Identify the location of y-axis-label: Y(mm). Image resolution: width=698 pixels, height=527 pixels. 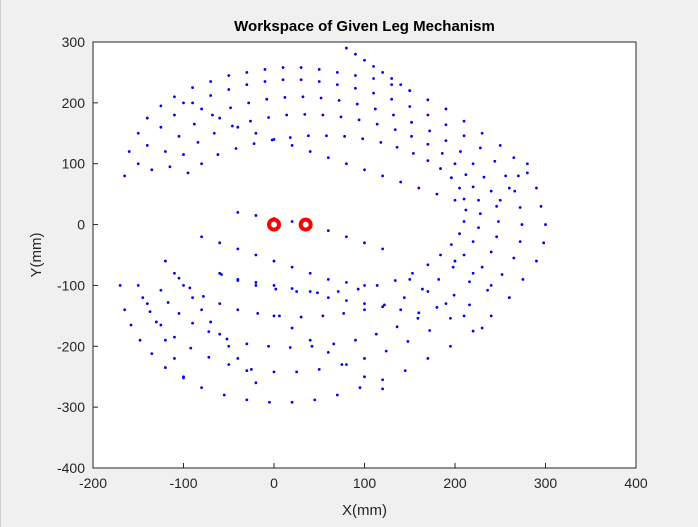
(36, 255).